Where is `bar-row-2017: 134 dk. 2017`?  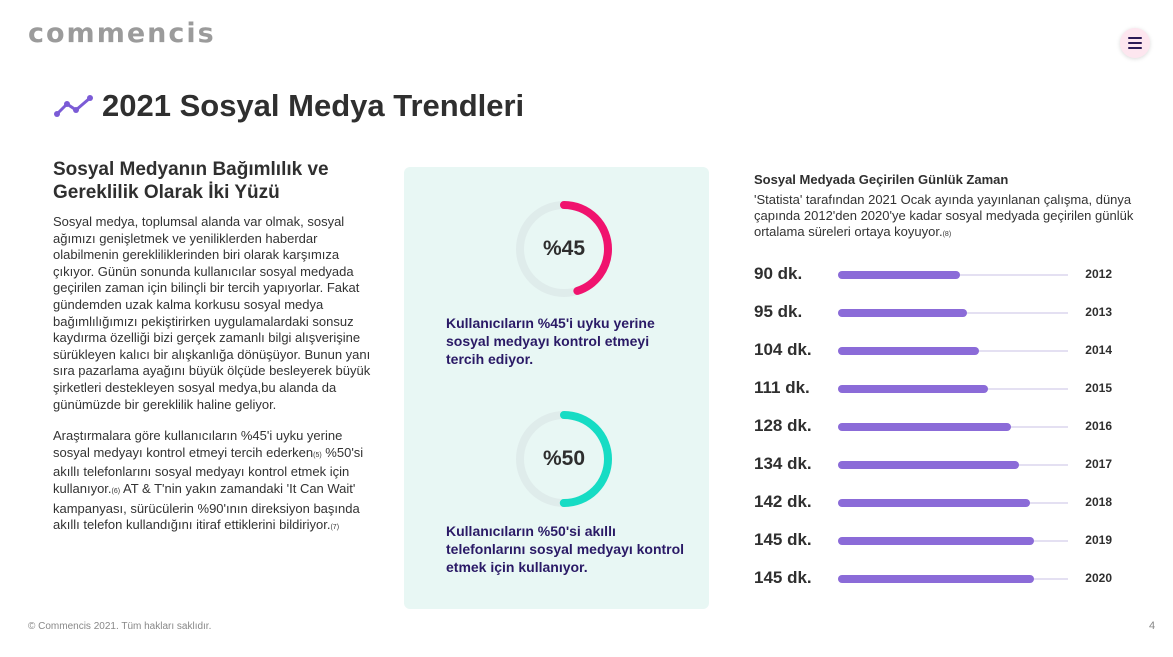
bar-row-2017: 134 dk. 2017 is located at coordinates (939, 469).